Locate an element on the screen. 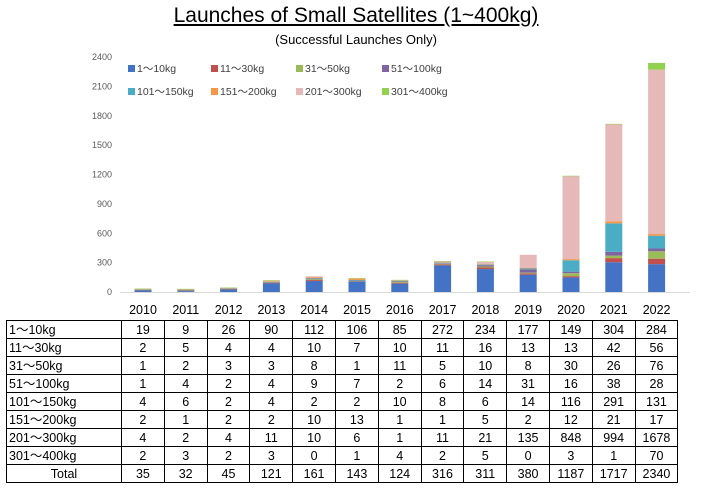 Image resolution: width=712 pixels, height=491 pixels. table-row: 301～400kg 2 3 2 3 0 1 4 2 5 0 3 1 70 is located at coordinates (342, 455).